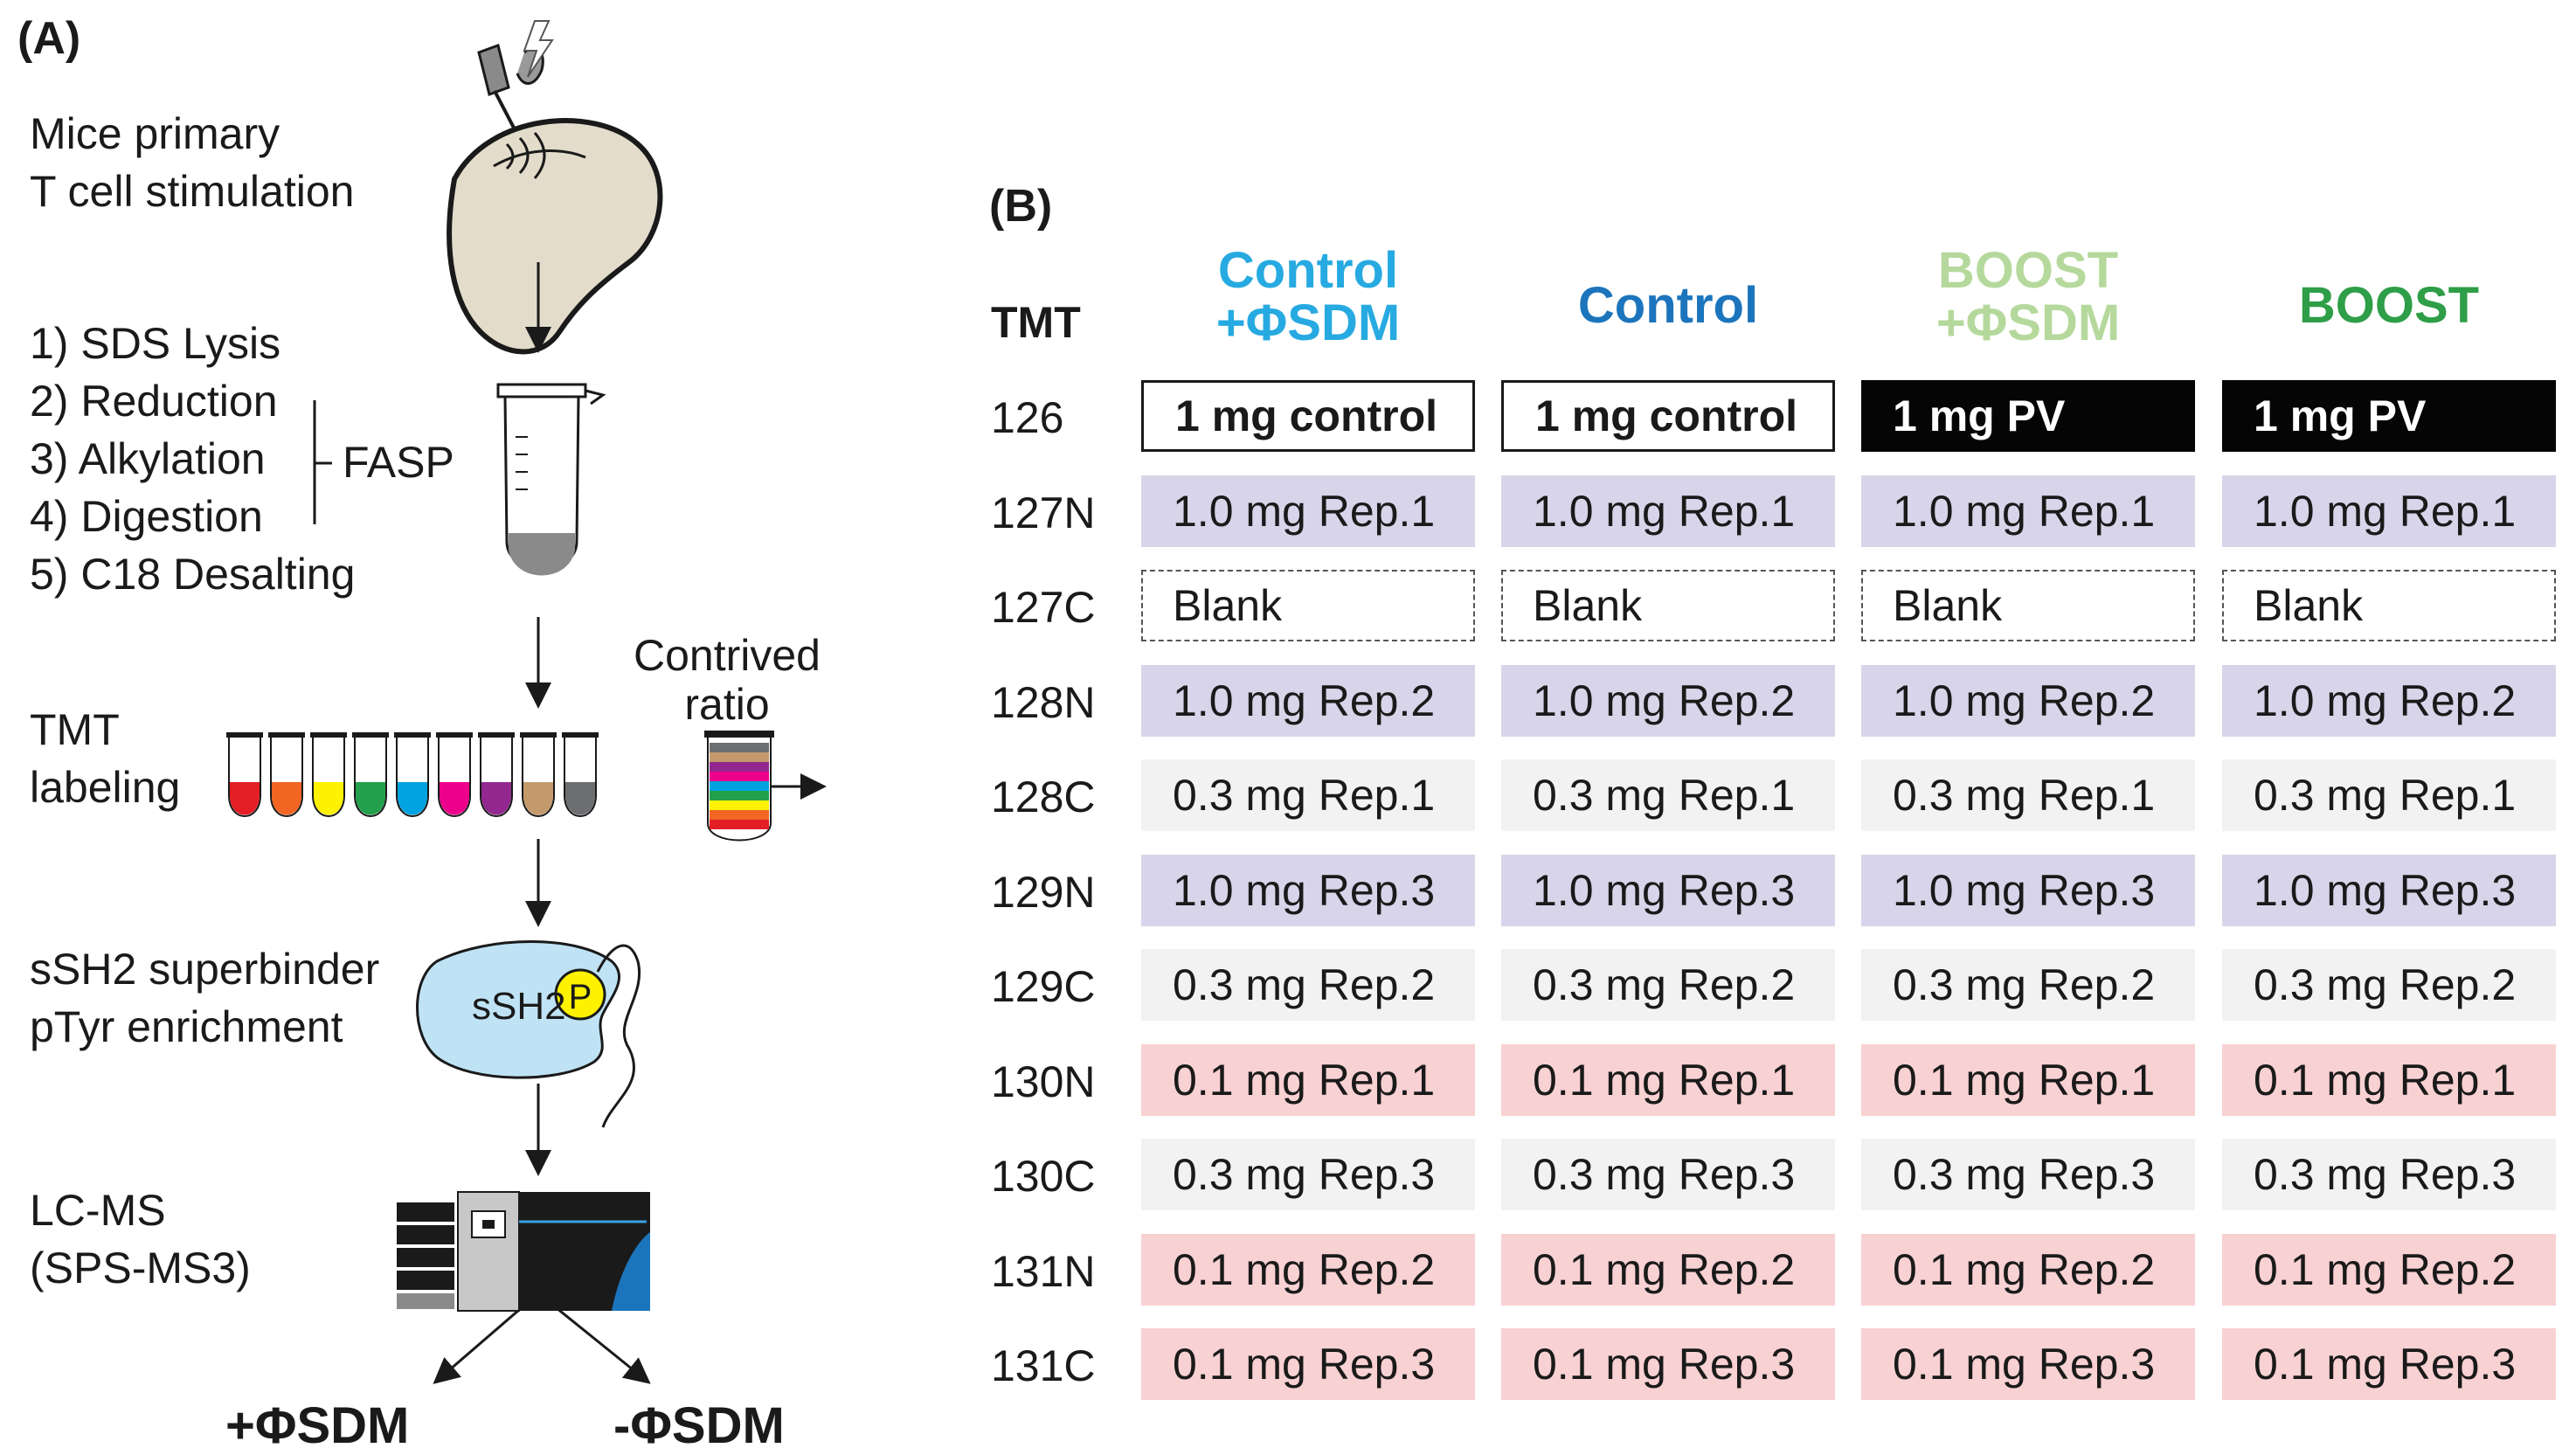  I want to click on ssh2-superbinder-icon, so click(528, 1034).